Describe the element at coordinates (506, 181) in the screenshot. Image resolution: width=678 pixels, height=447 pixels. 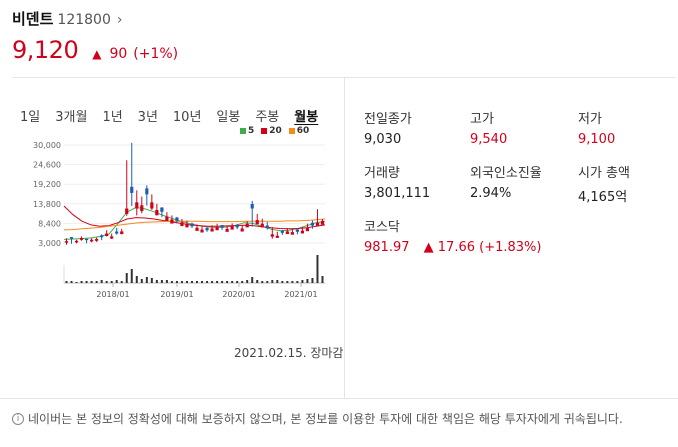
I see `stat-foreign-ratio: 외국인소진율 2.94%` at that location.